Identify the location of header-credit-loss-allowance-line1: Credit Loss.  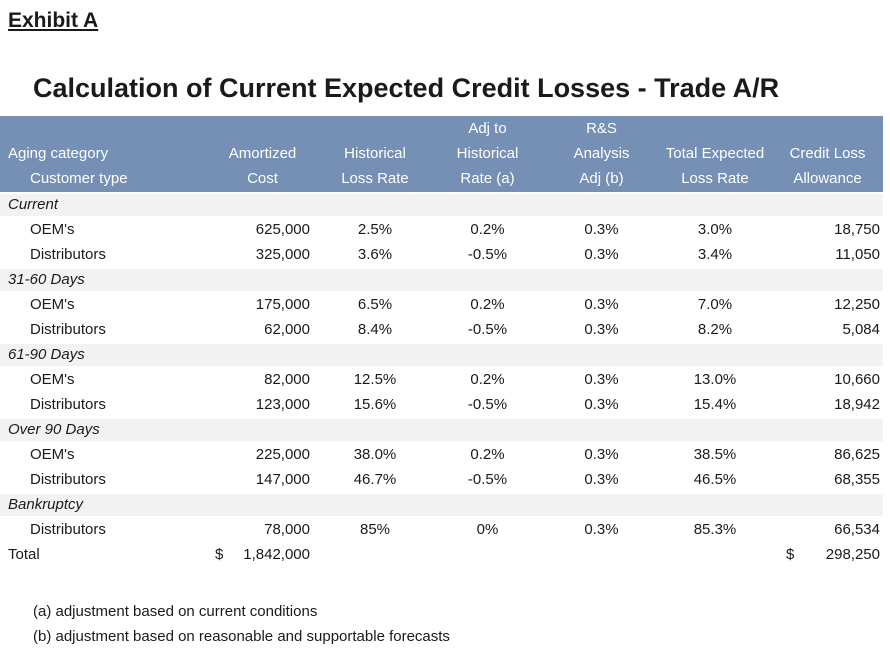
(827, 153).